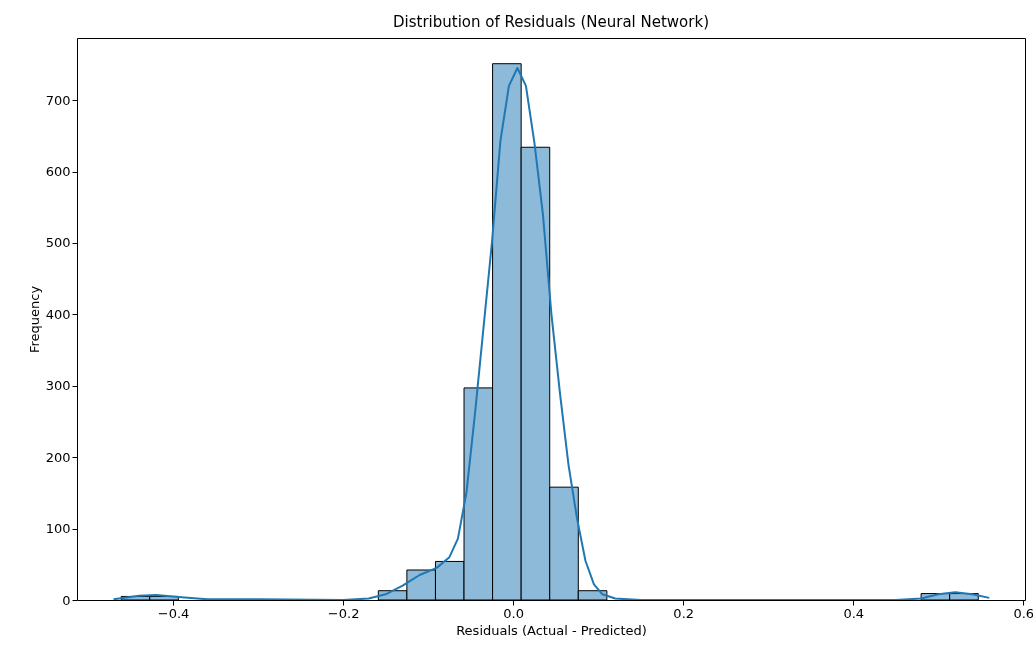  What do you see at coordinates (66, 600) in the screenshot?
I see `y-tick-label: 0` at bounding box center [66, 600].